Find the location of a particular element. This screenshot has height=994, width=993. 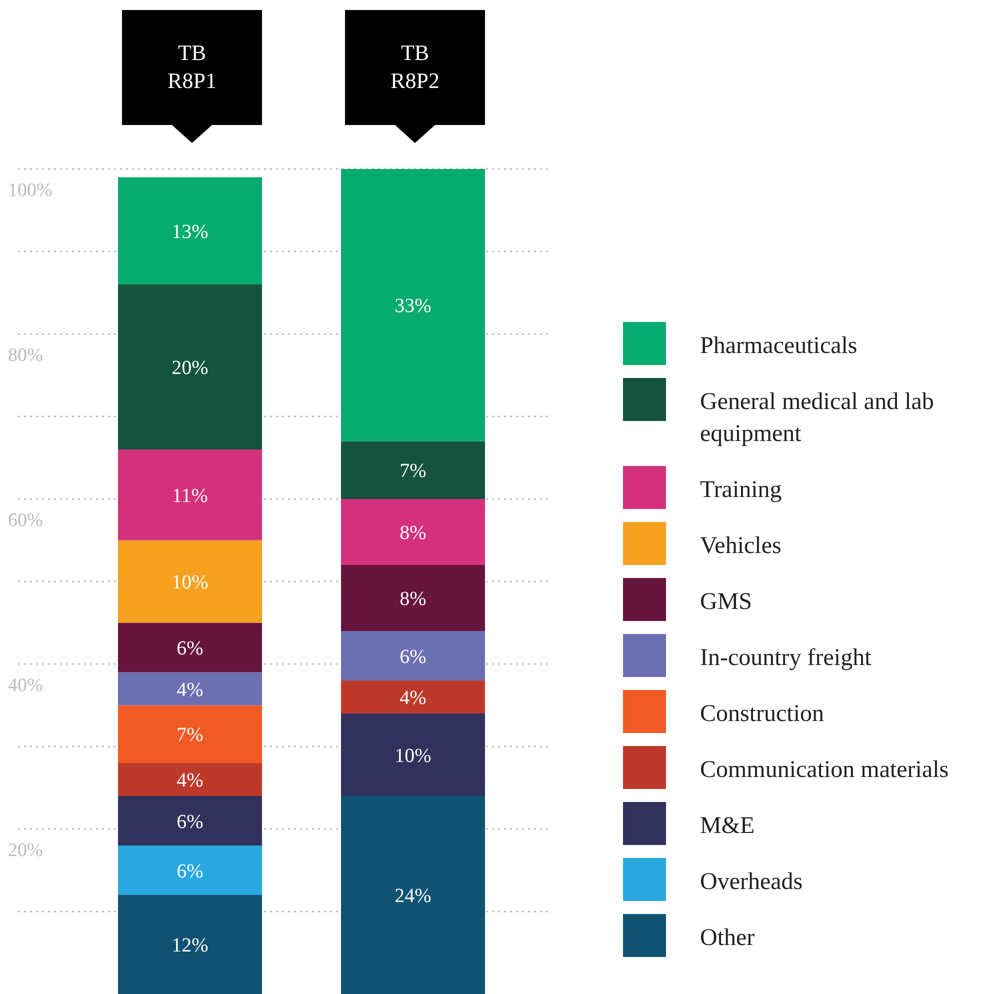

y-tick-label: 20% is located at coordinates (25, 850).